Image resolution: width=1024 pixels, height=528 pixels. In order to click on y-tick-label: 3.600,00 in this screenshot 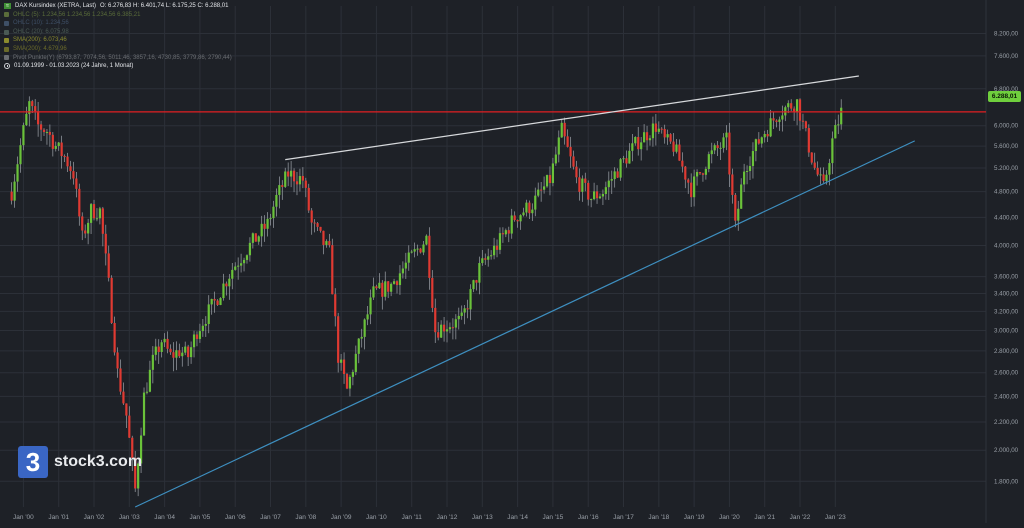, I will do `click(1006, 277)`.